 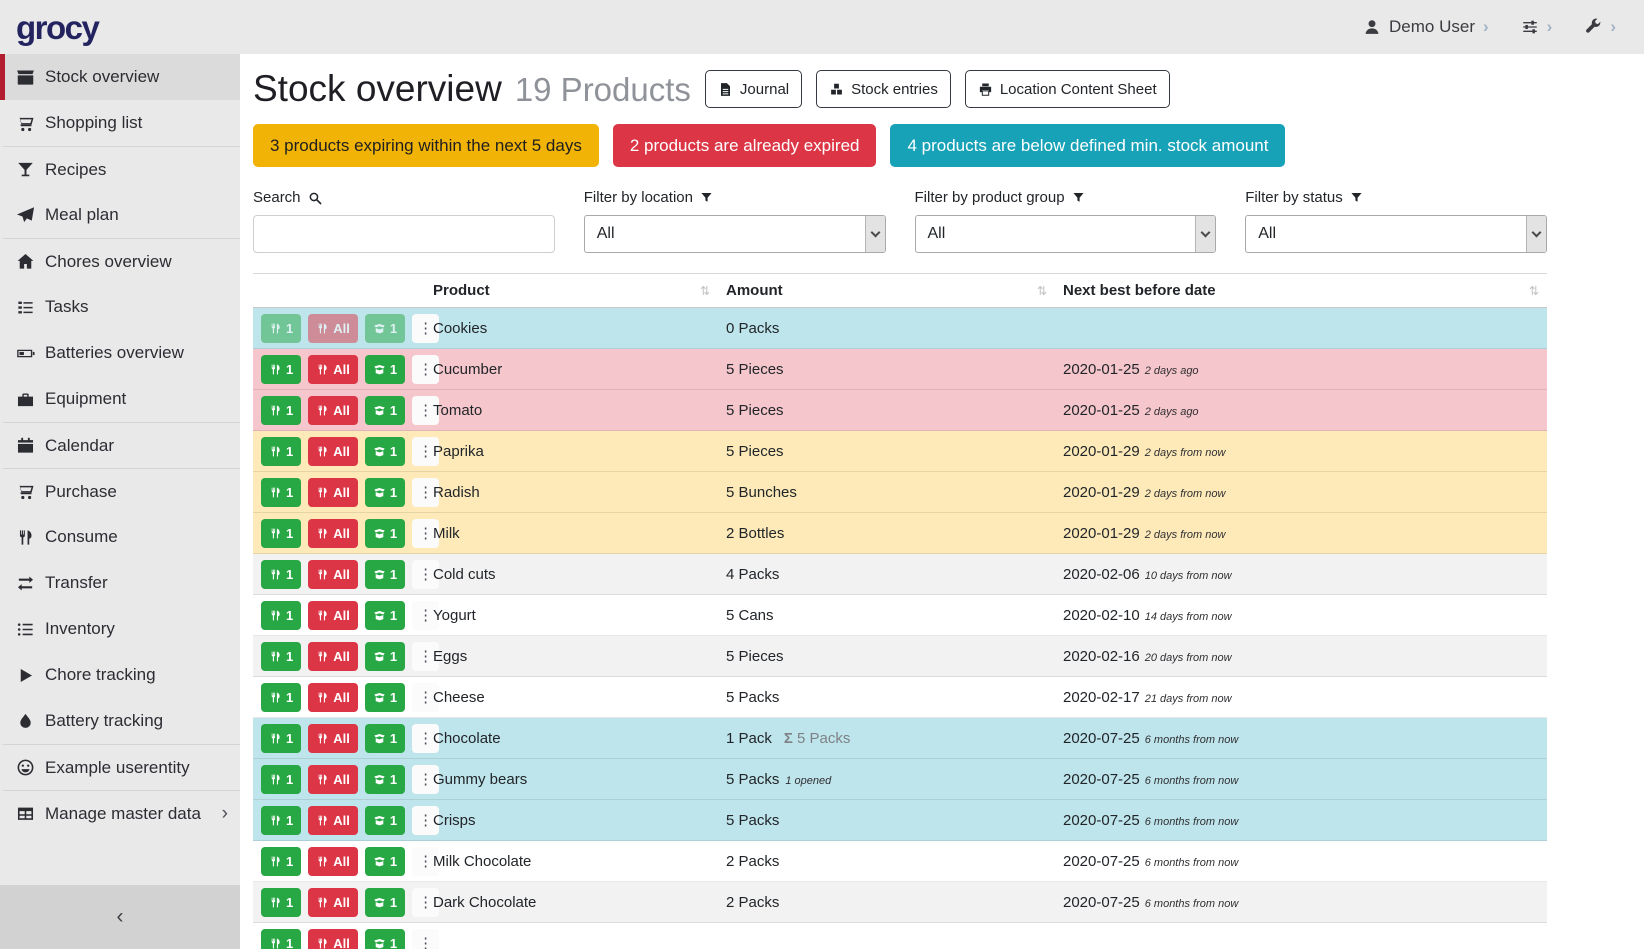 What do you see at coordinates (1432, 26) in the screenshot?
I see `user-name: Demo User` at bounding box center [1432, 26].